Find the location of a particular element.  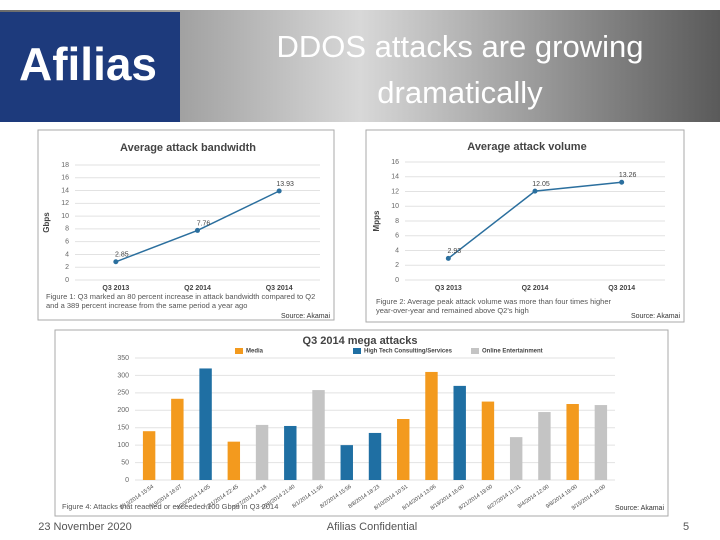

data-label: 2.85 is located at coordinates (122, 255).